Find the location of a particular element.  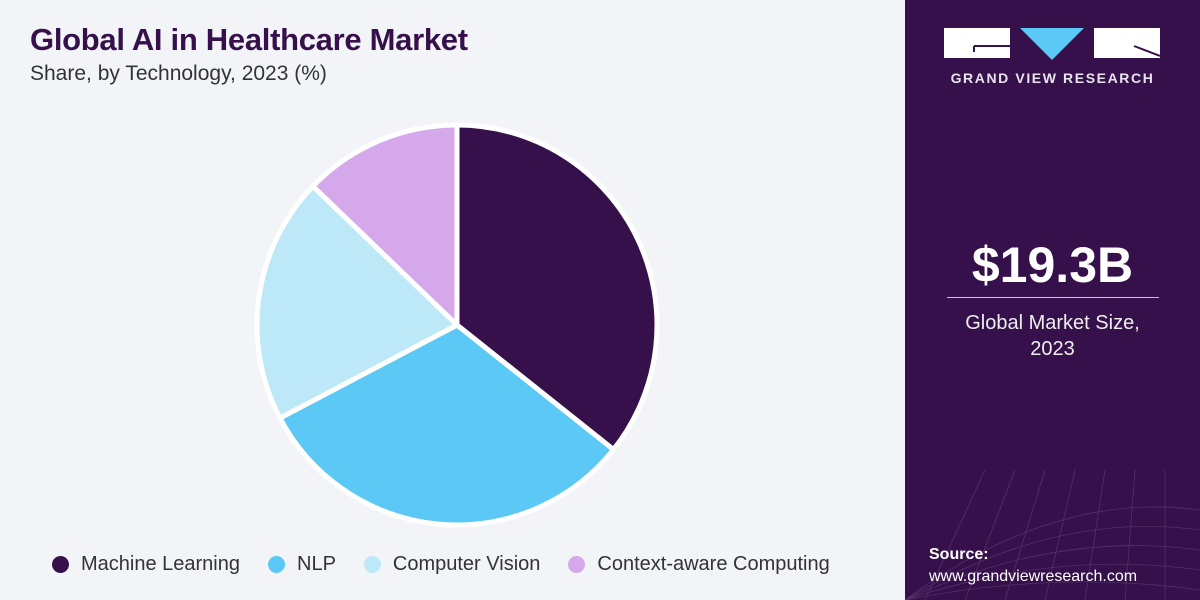

legend-item: Context-aware Computing is located at coordinates (699, 564).